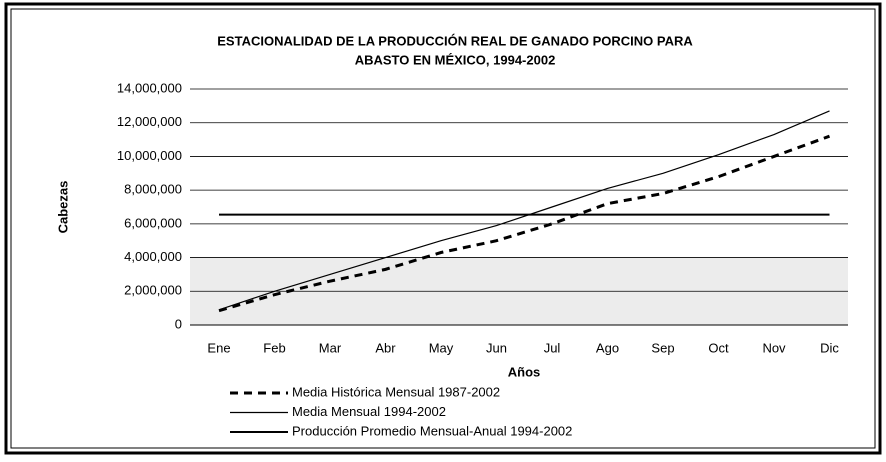 The image size is (886, 462). Describe the element at coordinates (153, 290) in the screenshot. I see `y-tick-label: 2,000,000` at that location.